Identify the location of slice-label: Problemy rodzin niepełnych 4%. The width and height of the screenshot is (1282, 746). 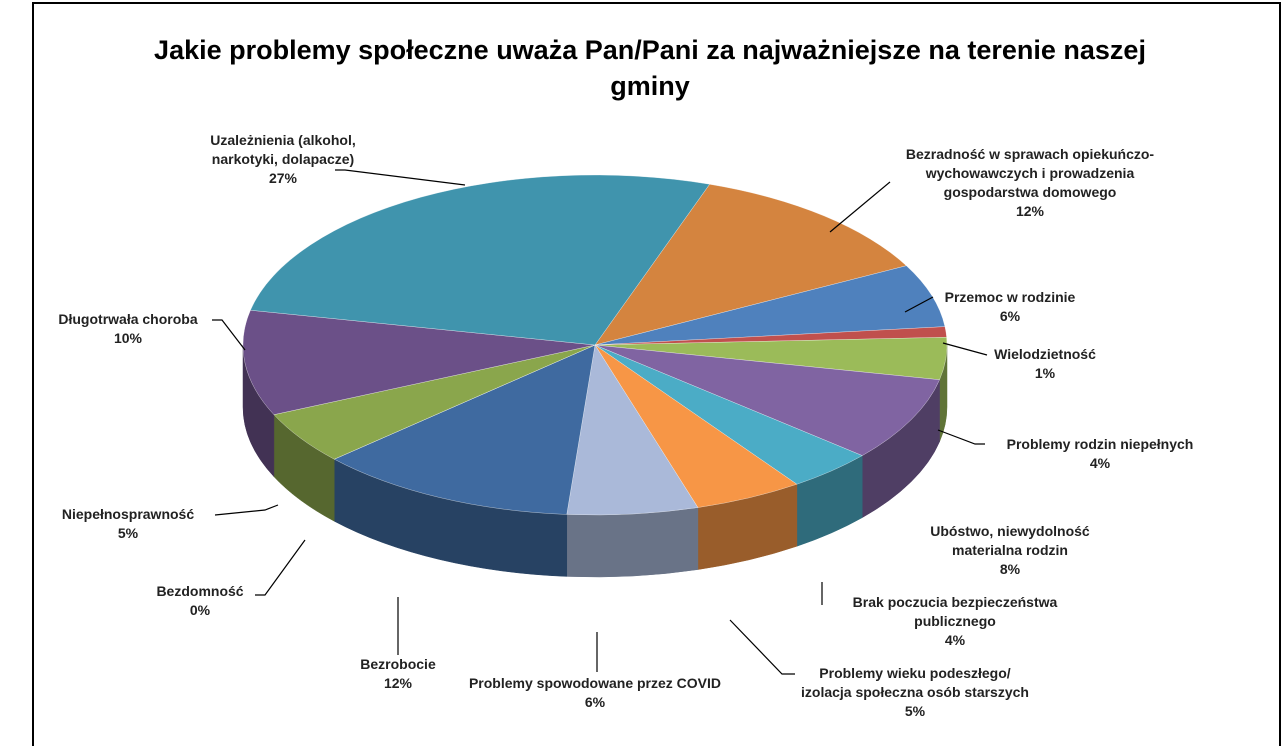
(1100, 454).